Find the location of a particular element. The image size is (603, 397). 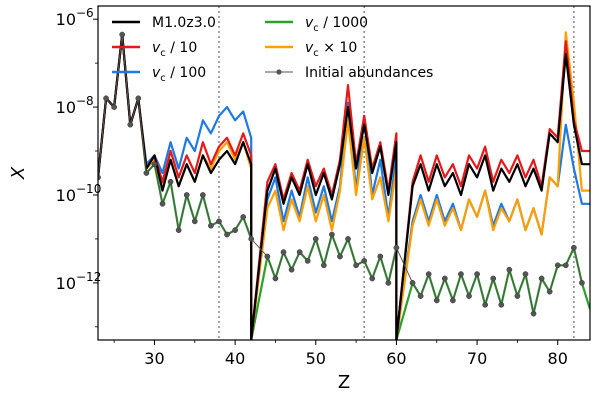

legend-entry: vc / 100 is located at coordinates (159, 74).